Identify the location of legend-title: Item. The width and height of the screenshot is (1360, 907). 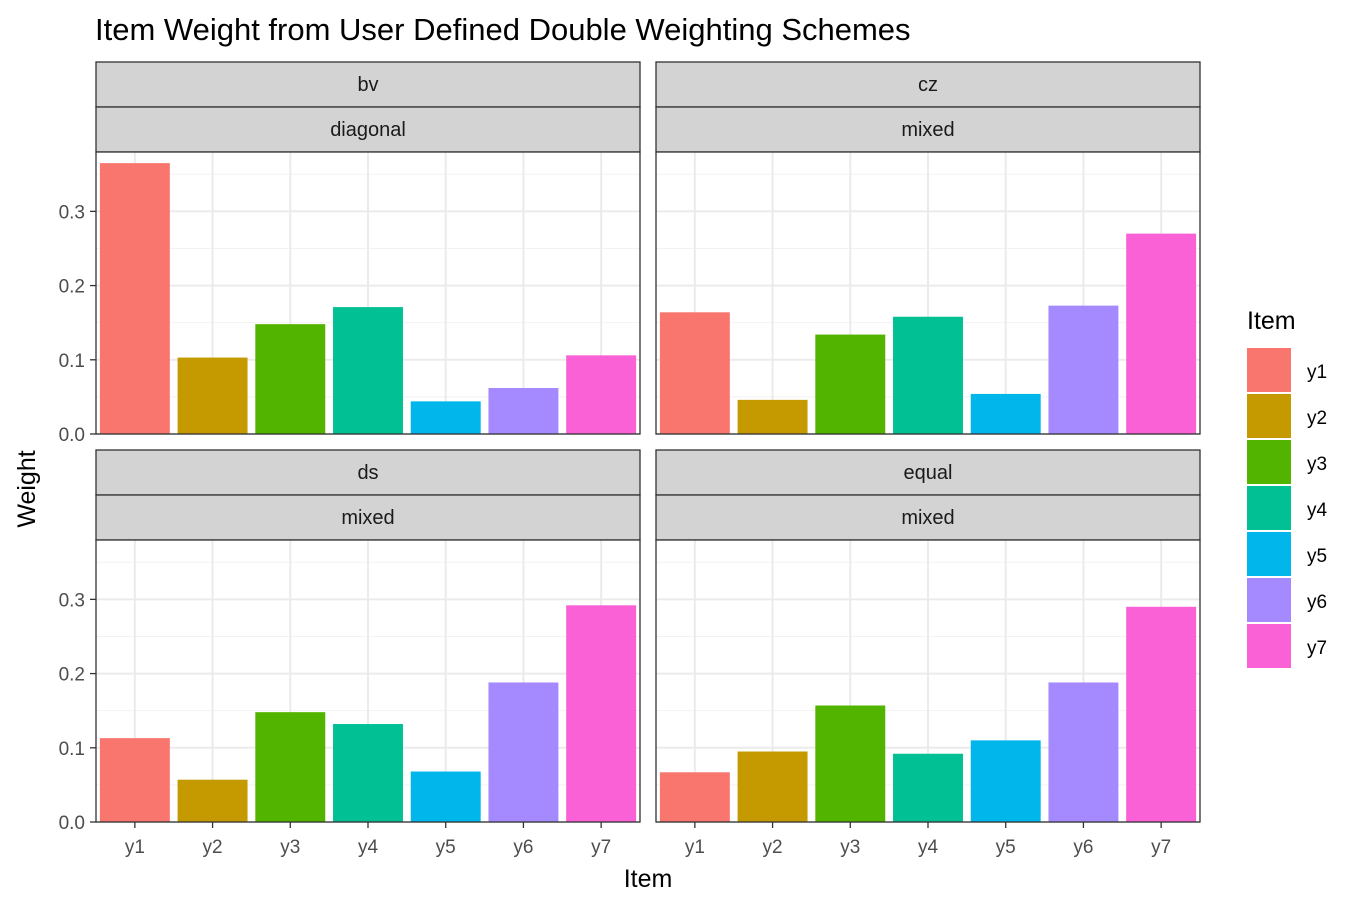
(1271, 321).